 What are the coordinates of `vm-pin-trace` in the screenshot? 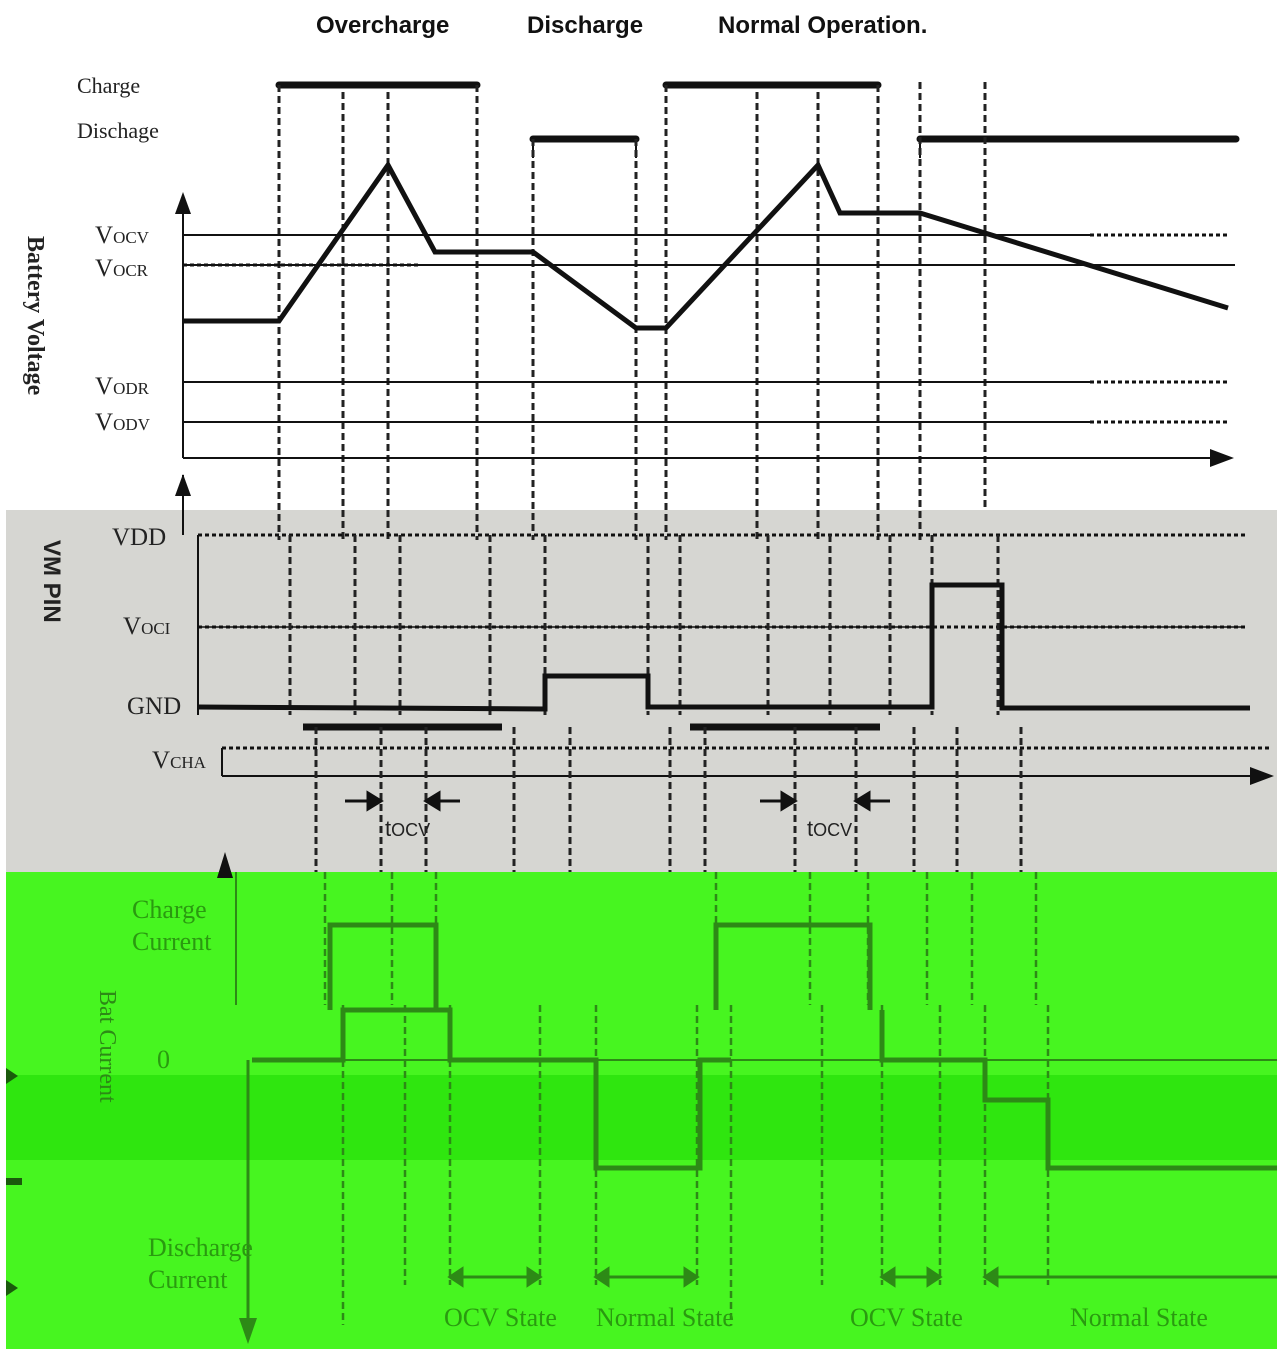 It's located at (723, 647).